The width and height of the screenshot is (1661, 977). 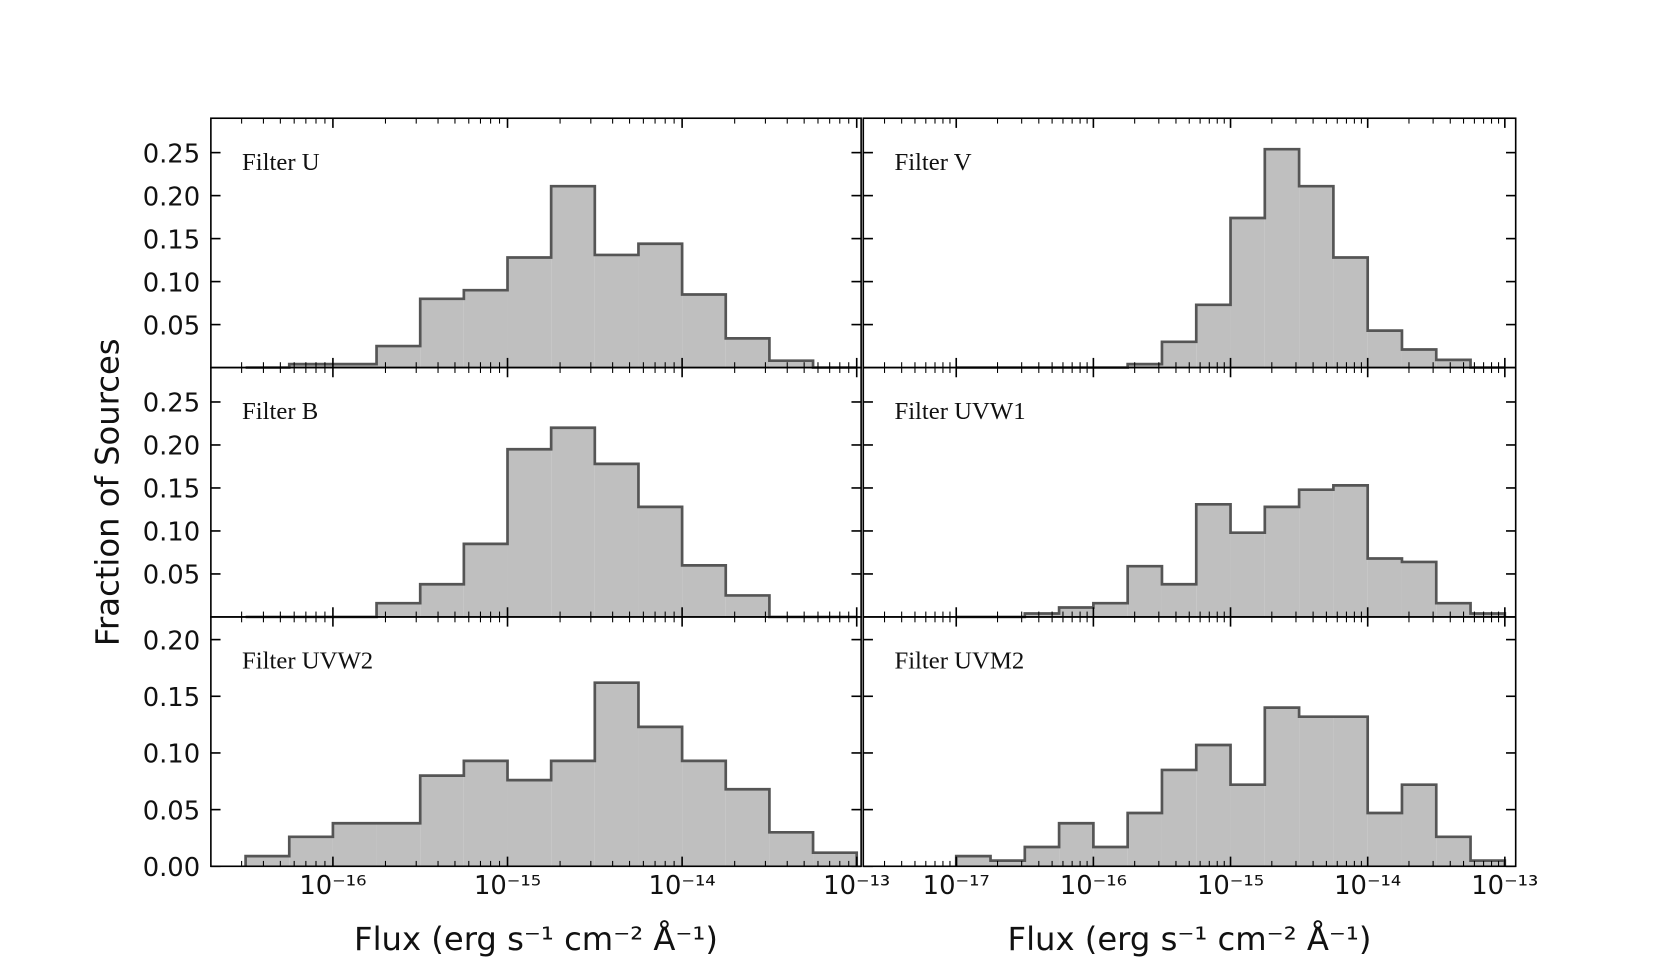 What do you see at coordinates (107, 492) in the screenshot?
I see `y-axis-label: Fraction of Sources` at bounding box center [107, 492].